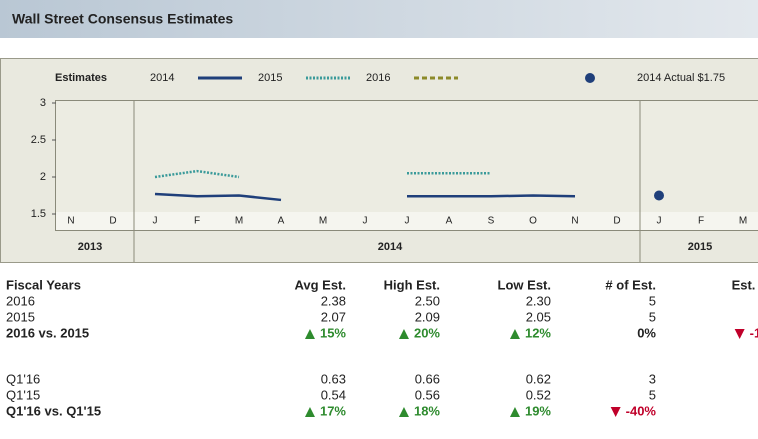  Describe the element at coordinates (412, 78) in the screenshot. I see `series: 2016` at that location.